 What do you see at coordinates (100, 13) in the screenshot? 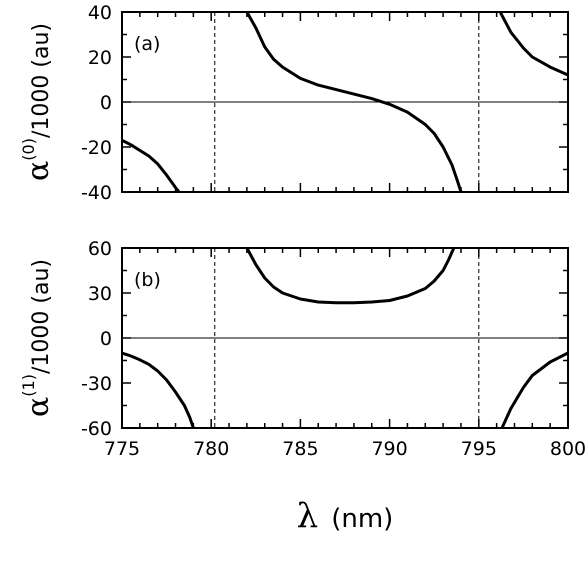
I see `y-tick-label: 40` at bounding box center [100, 13].